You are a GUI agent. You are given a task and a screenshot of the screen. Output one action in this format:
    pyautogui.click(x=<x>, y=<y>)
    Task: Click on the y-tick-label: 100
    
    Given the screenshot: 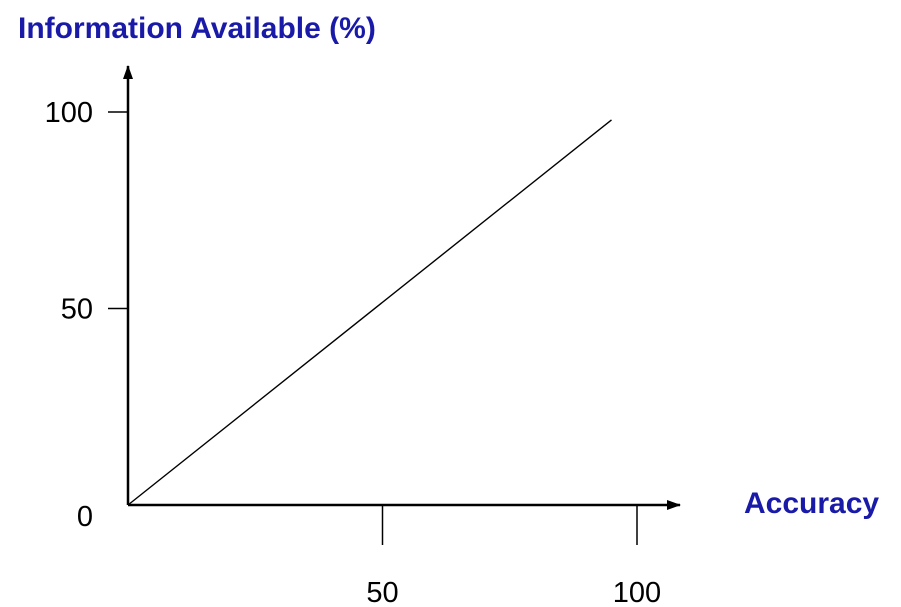 What is the action you would take?
    pyautogui.click(x=69, y=113)
    